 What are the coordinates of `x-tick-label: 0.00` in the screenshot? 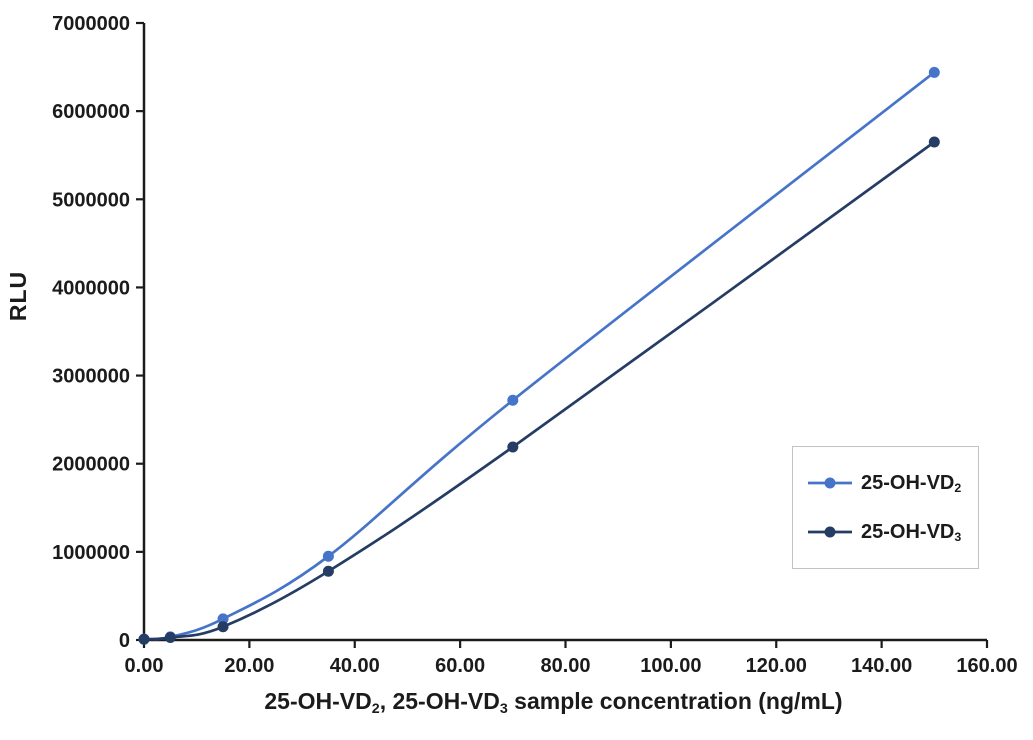 It's located at (144, 666).